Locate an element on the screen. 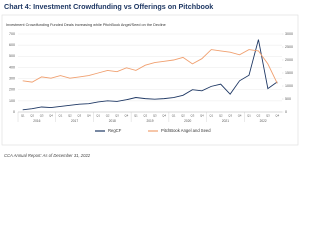 The height and width of the screenshot is (240, 320). year-label: 2019 is located at coordinates (149, 121).